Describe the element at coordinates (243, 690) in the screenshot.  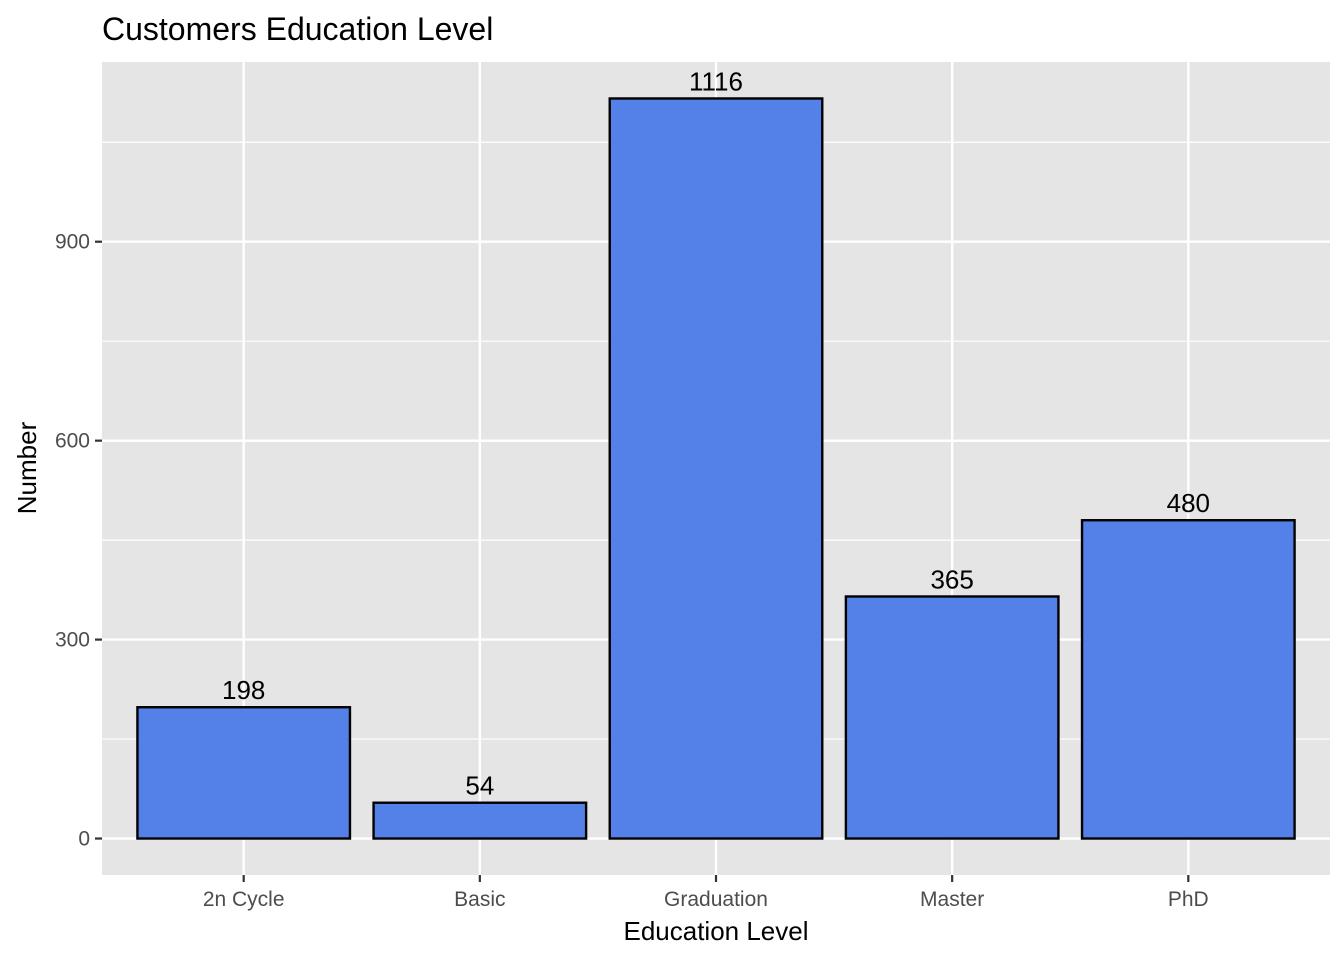
I see `data-label: 198` at that location.